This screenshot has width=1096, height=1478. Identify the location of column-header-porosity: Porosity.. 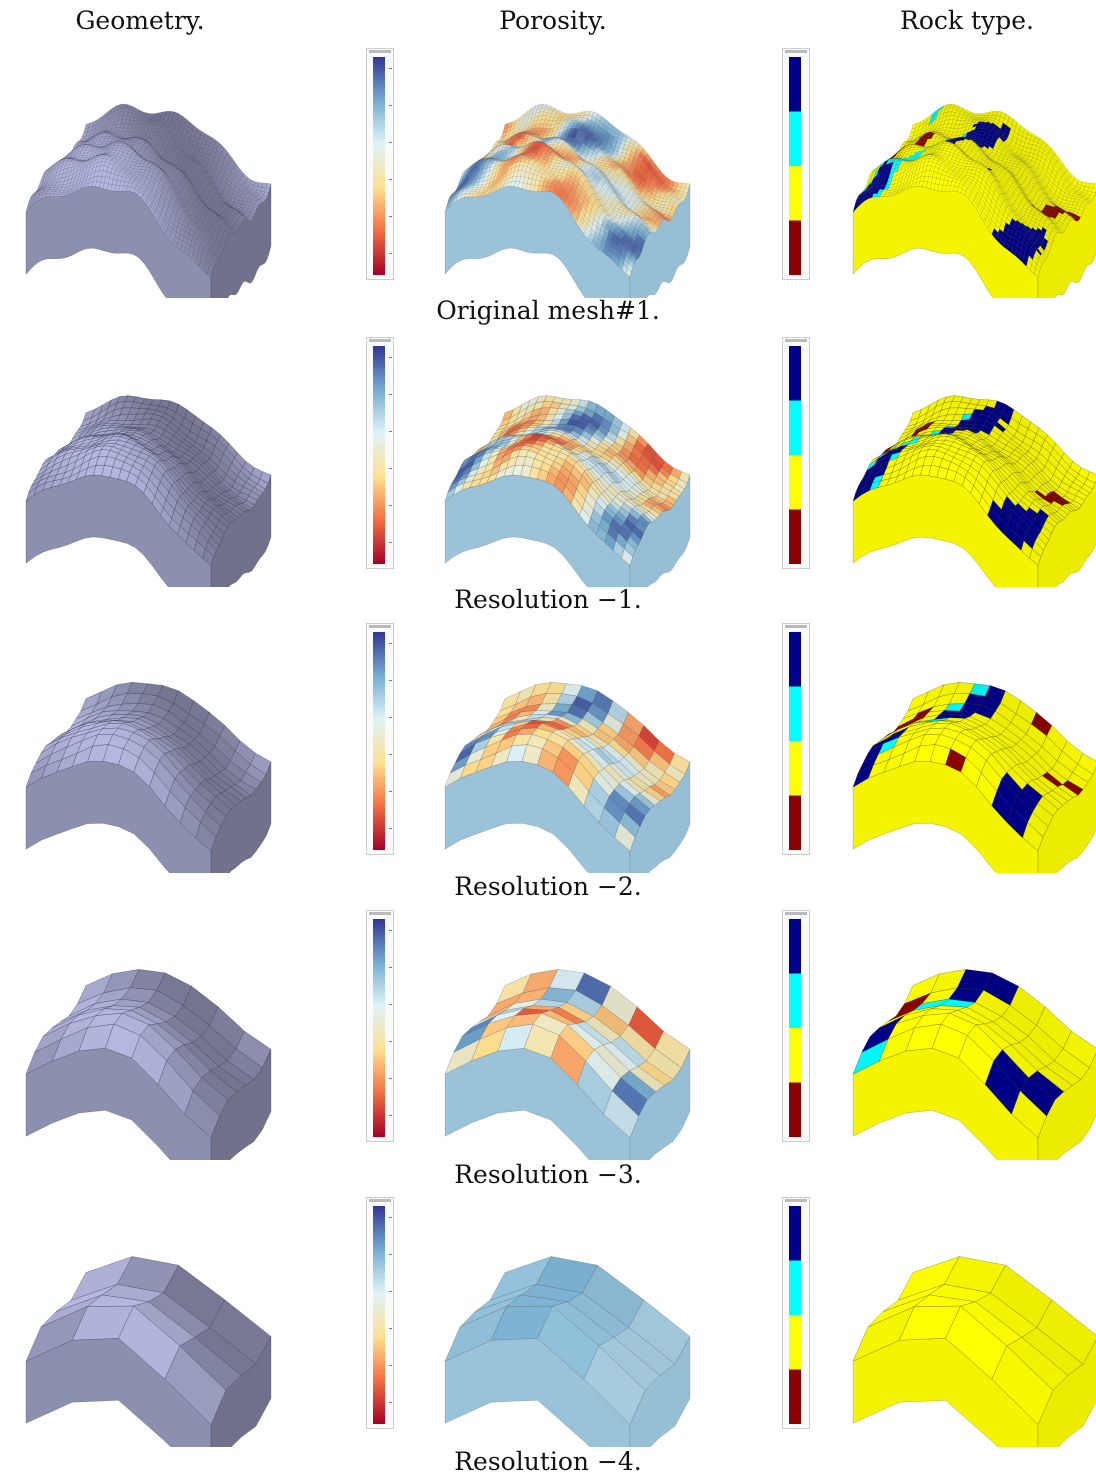
(553, 20).